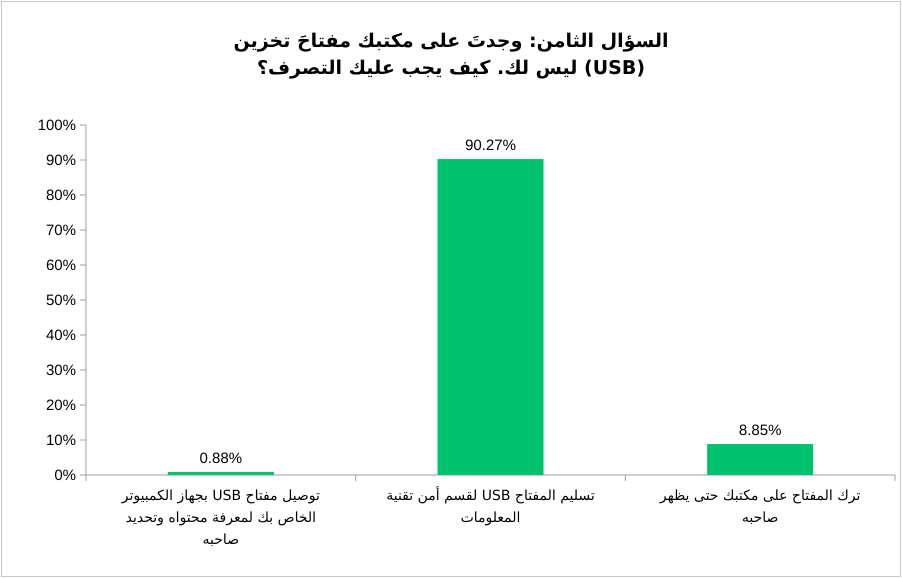 The height and width of the screenshot is (578, 902). I want to click on y-tick-label: 80%, so click(61, 195).